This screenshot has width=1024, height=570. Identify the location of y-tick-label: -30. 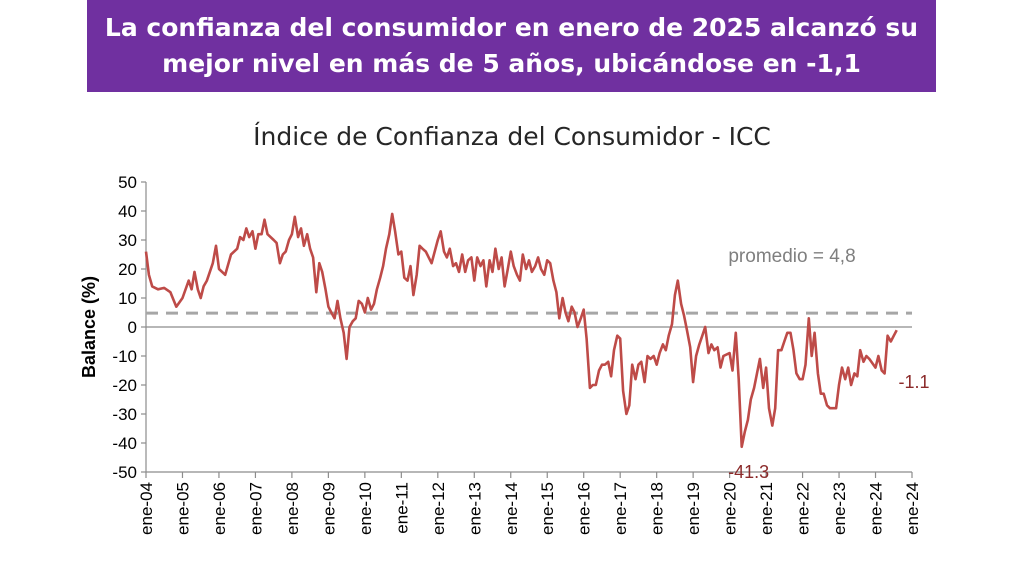
(124, 414).